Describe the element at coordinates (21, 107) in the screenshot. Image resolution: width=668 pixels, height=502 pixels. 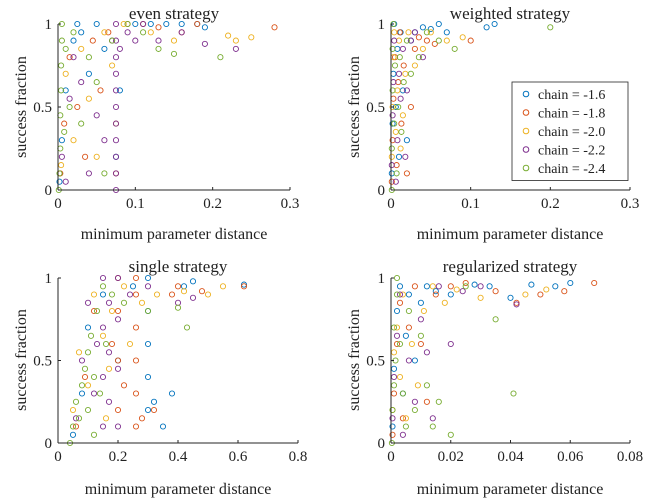
I see `y-axis-label: success fraction` at that location.